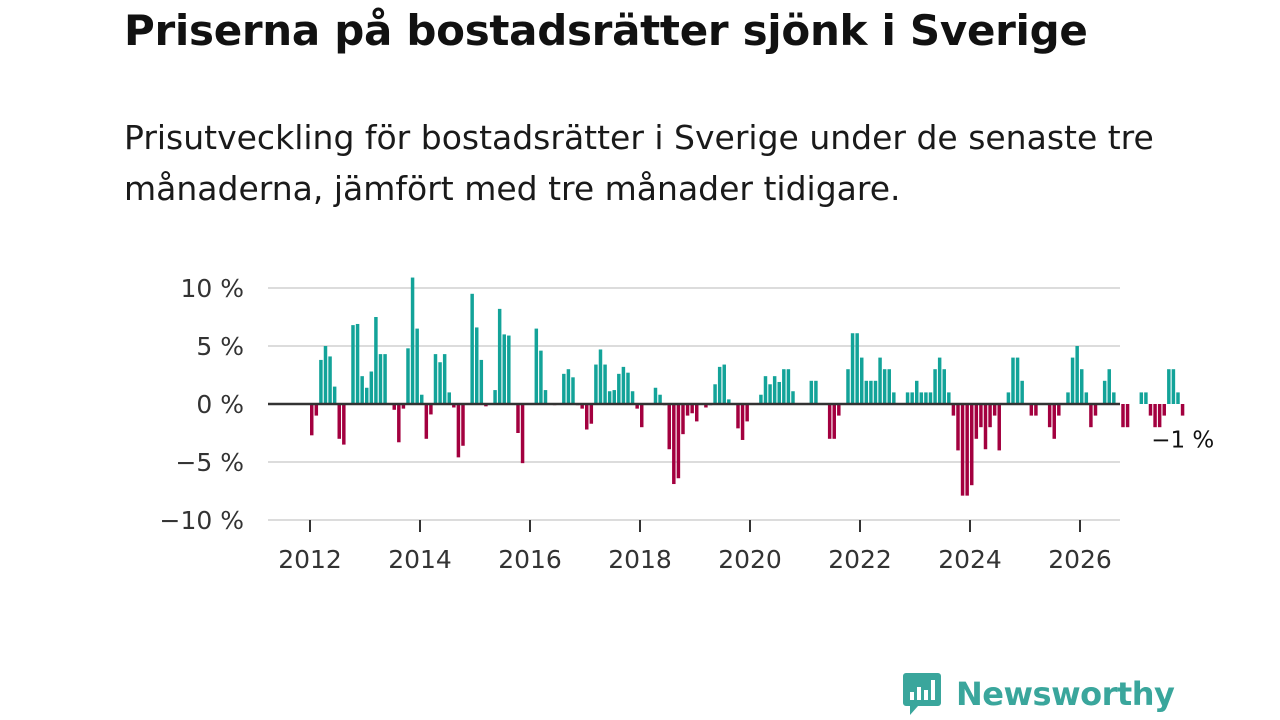 This screenshot has height=720, width=1280. I want to click on newsworthy-logo-text: Newsworthy, so click(1065, 694).